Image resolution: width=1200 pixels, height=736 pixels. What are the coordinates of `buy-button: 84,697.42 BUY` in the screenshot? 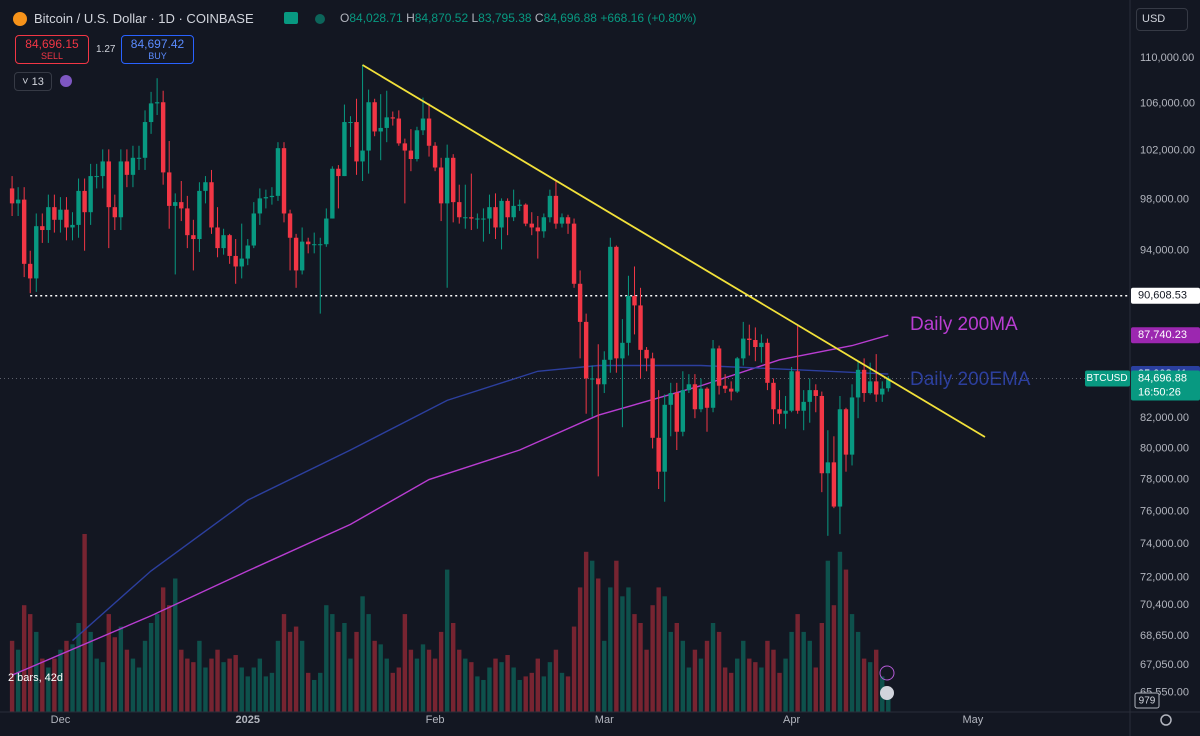 It's located at (157, 49).